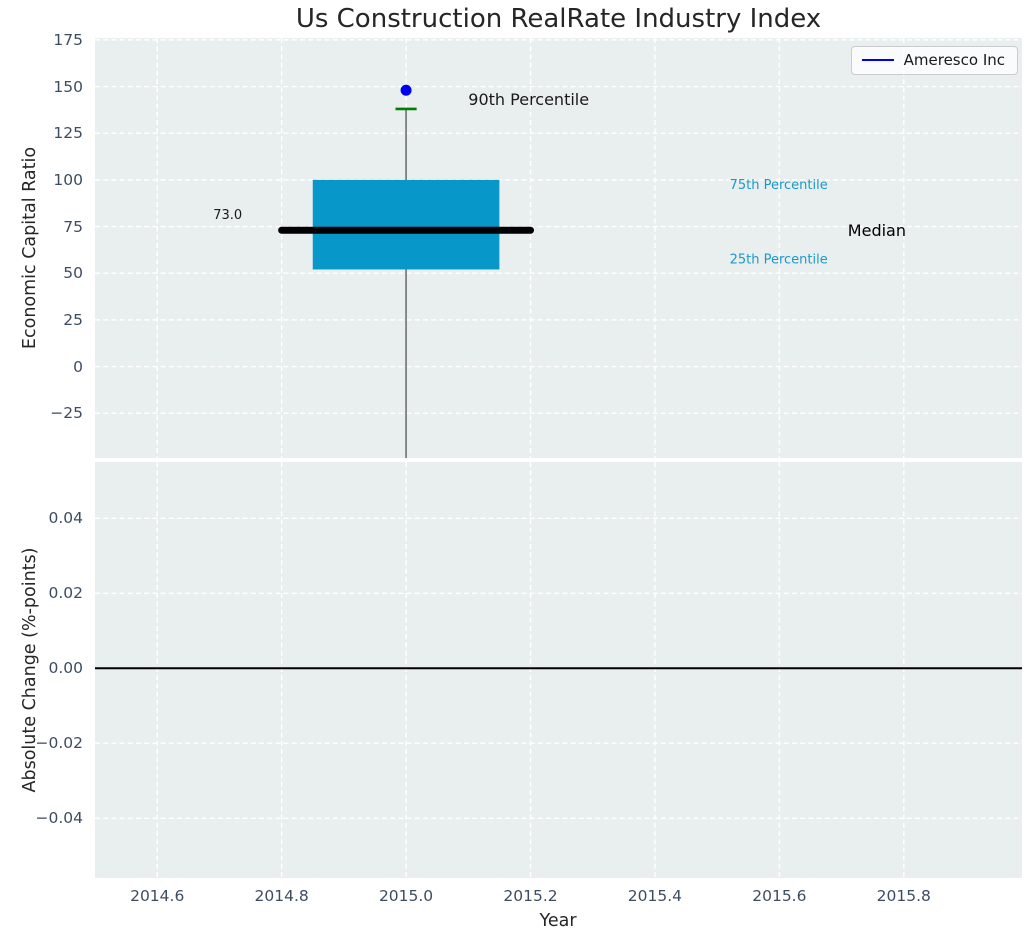  I want to click on y-tick-label: 125, so click(68, 133).